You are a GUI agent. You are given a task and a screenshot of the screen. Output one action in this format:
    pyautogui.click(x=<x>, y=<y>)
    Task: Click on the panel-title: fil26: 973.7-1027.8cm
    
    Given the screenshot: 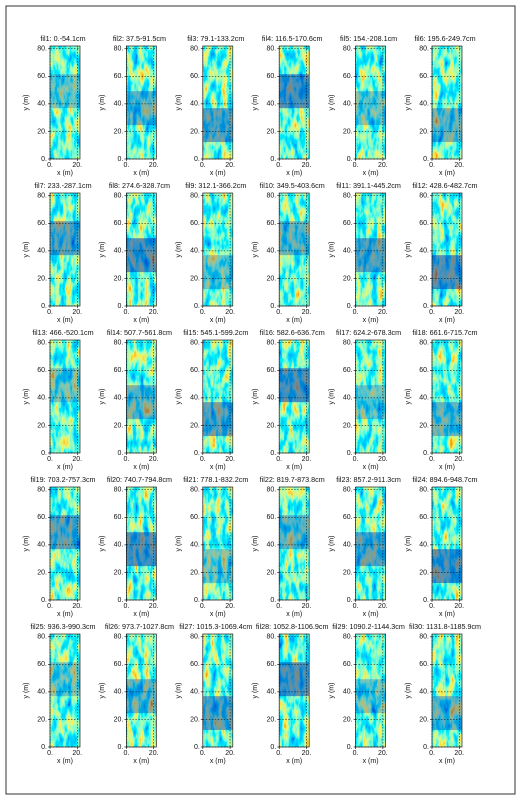 What is the action you would take?
    pyautogui.click(x=139, y=626)
    